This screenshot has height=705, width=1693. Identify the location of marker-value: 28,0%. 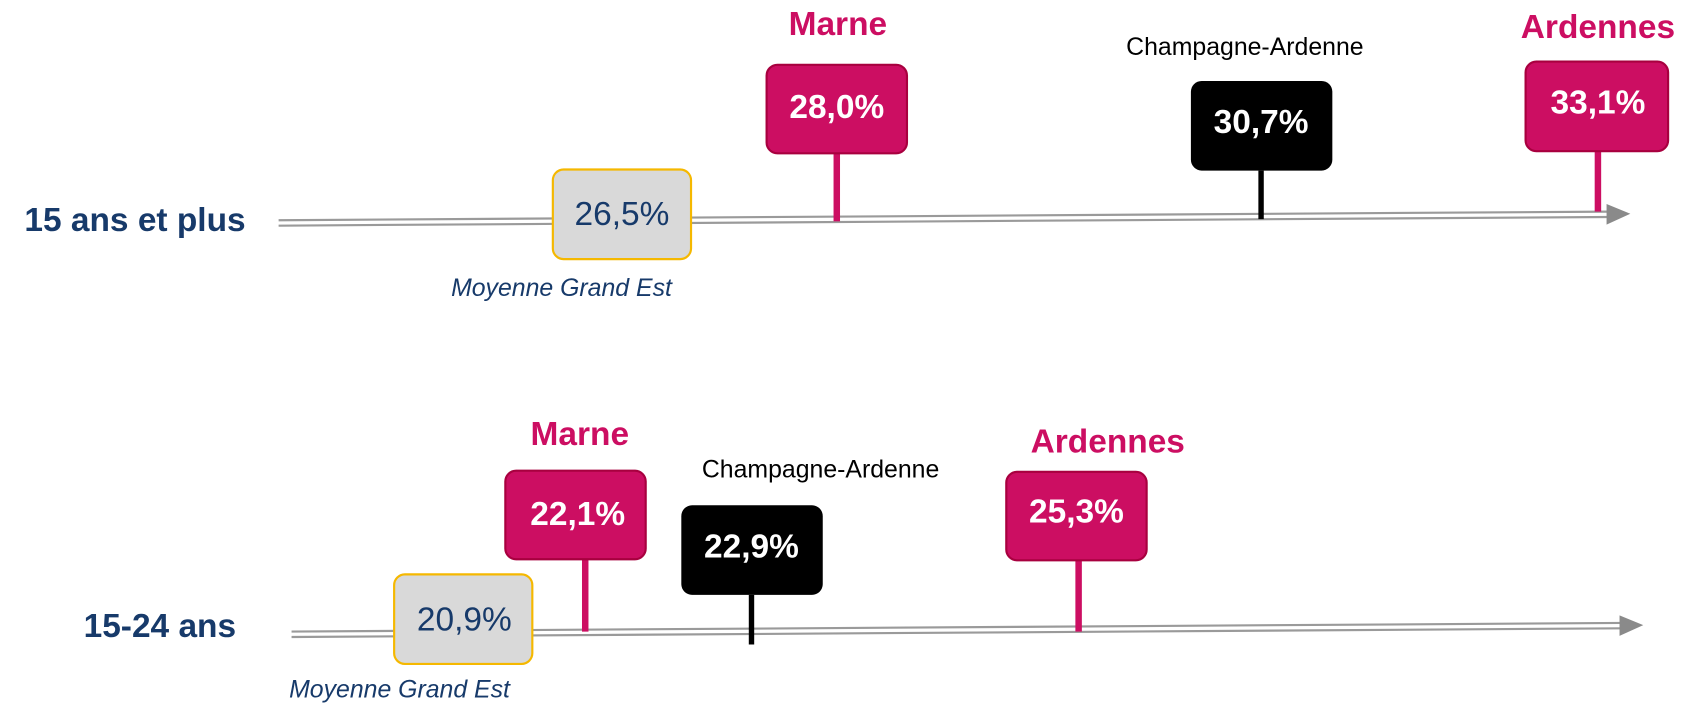
(836, 107).